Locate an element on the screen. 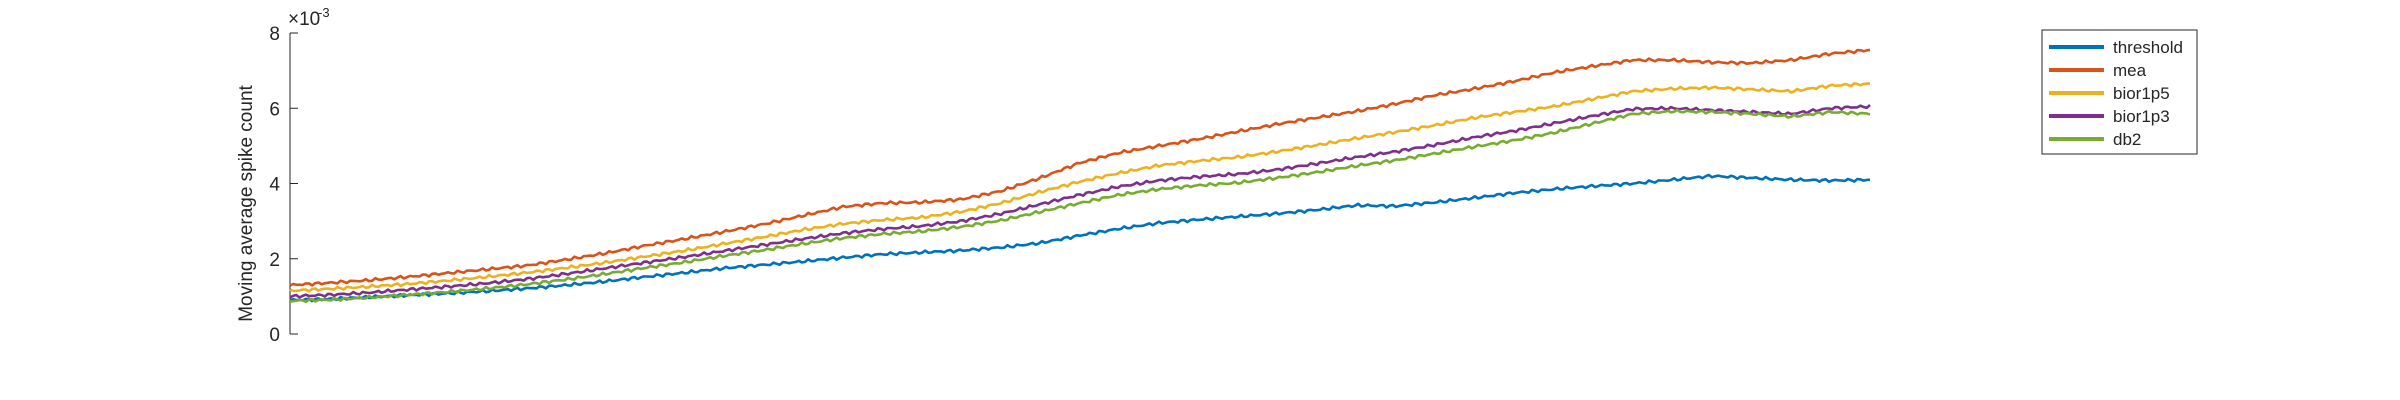 This screenshot has height=400, width=2400. y-tick-label: 8 is located at coordinates (274, 34).